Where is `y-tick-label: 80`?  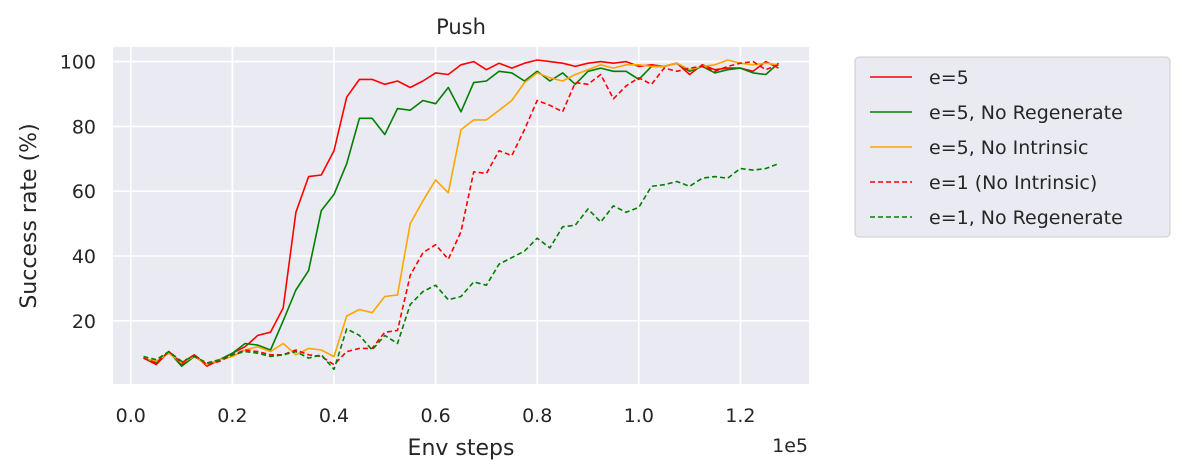
y-tick-label: 80 is located at coordinates (84, 127).